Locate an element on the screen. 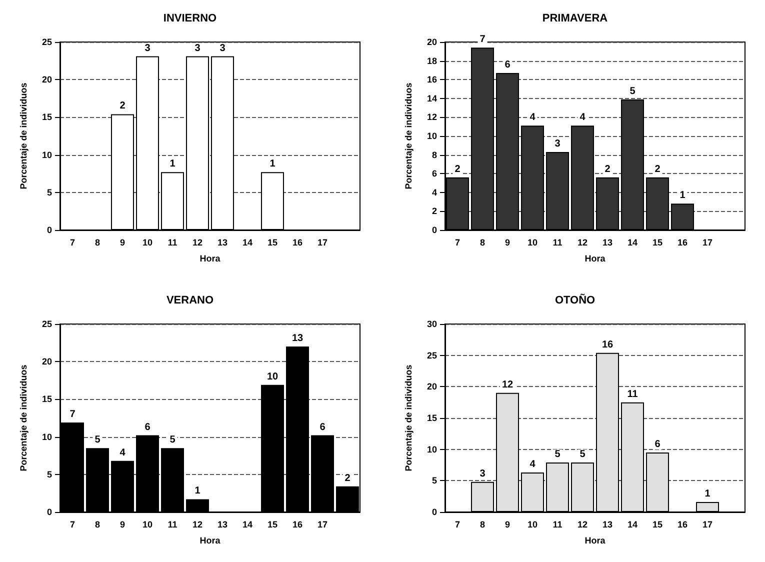  chart-title: VERANO is located at coordinates (190, 300).